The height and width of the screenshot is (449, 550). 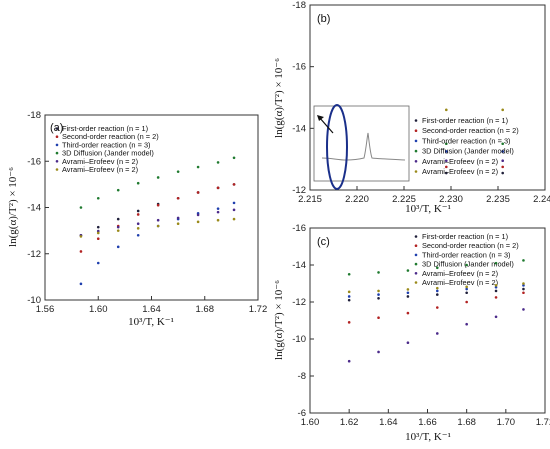 What do you see at coordinates (106, 144) in the screenshot?
I see `legend-entry: Third-order reaction (n = 3)` at bounding box center [106, 144].